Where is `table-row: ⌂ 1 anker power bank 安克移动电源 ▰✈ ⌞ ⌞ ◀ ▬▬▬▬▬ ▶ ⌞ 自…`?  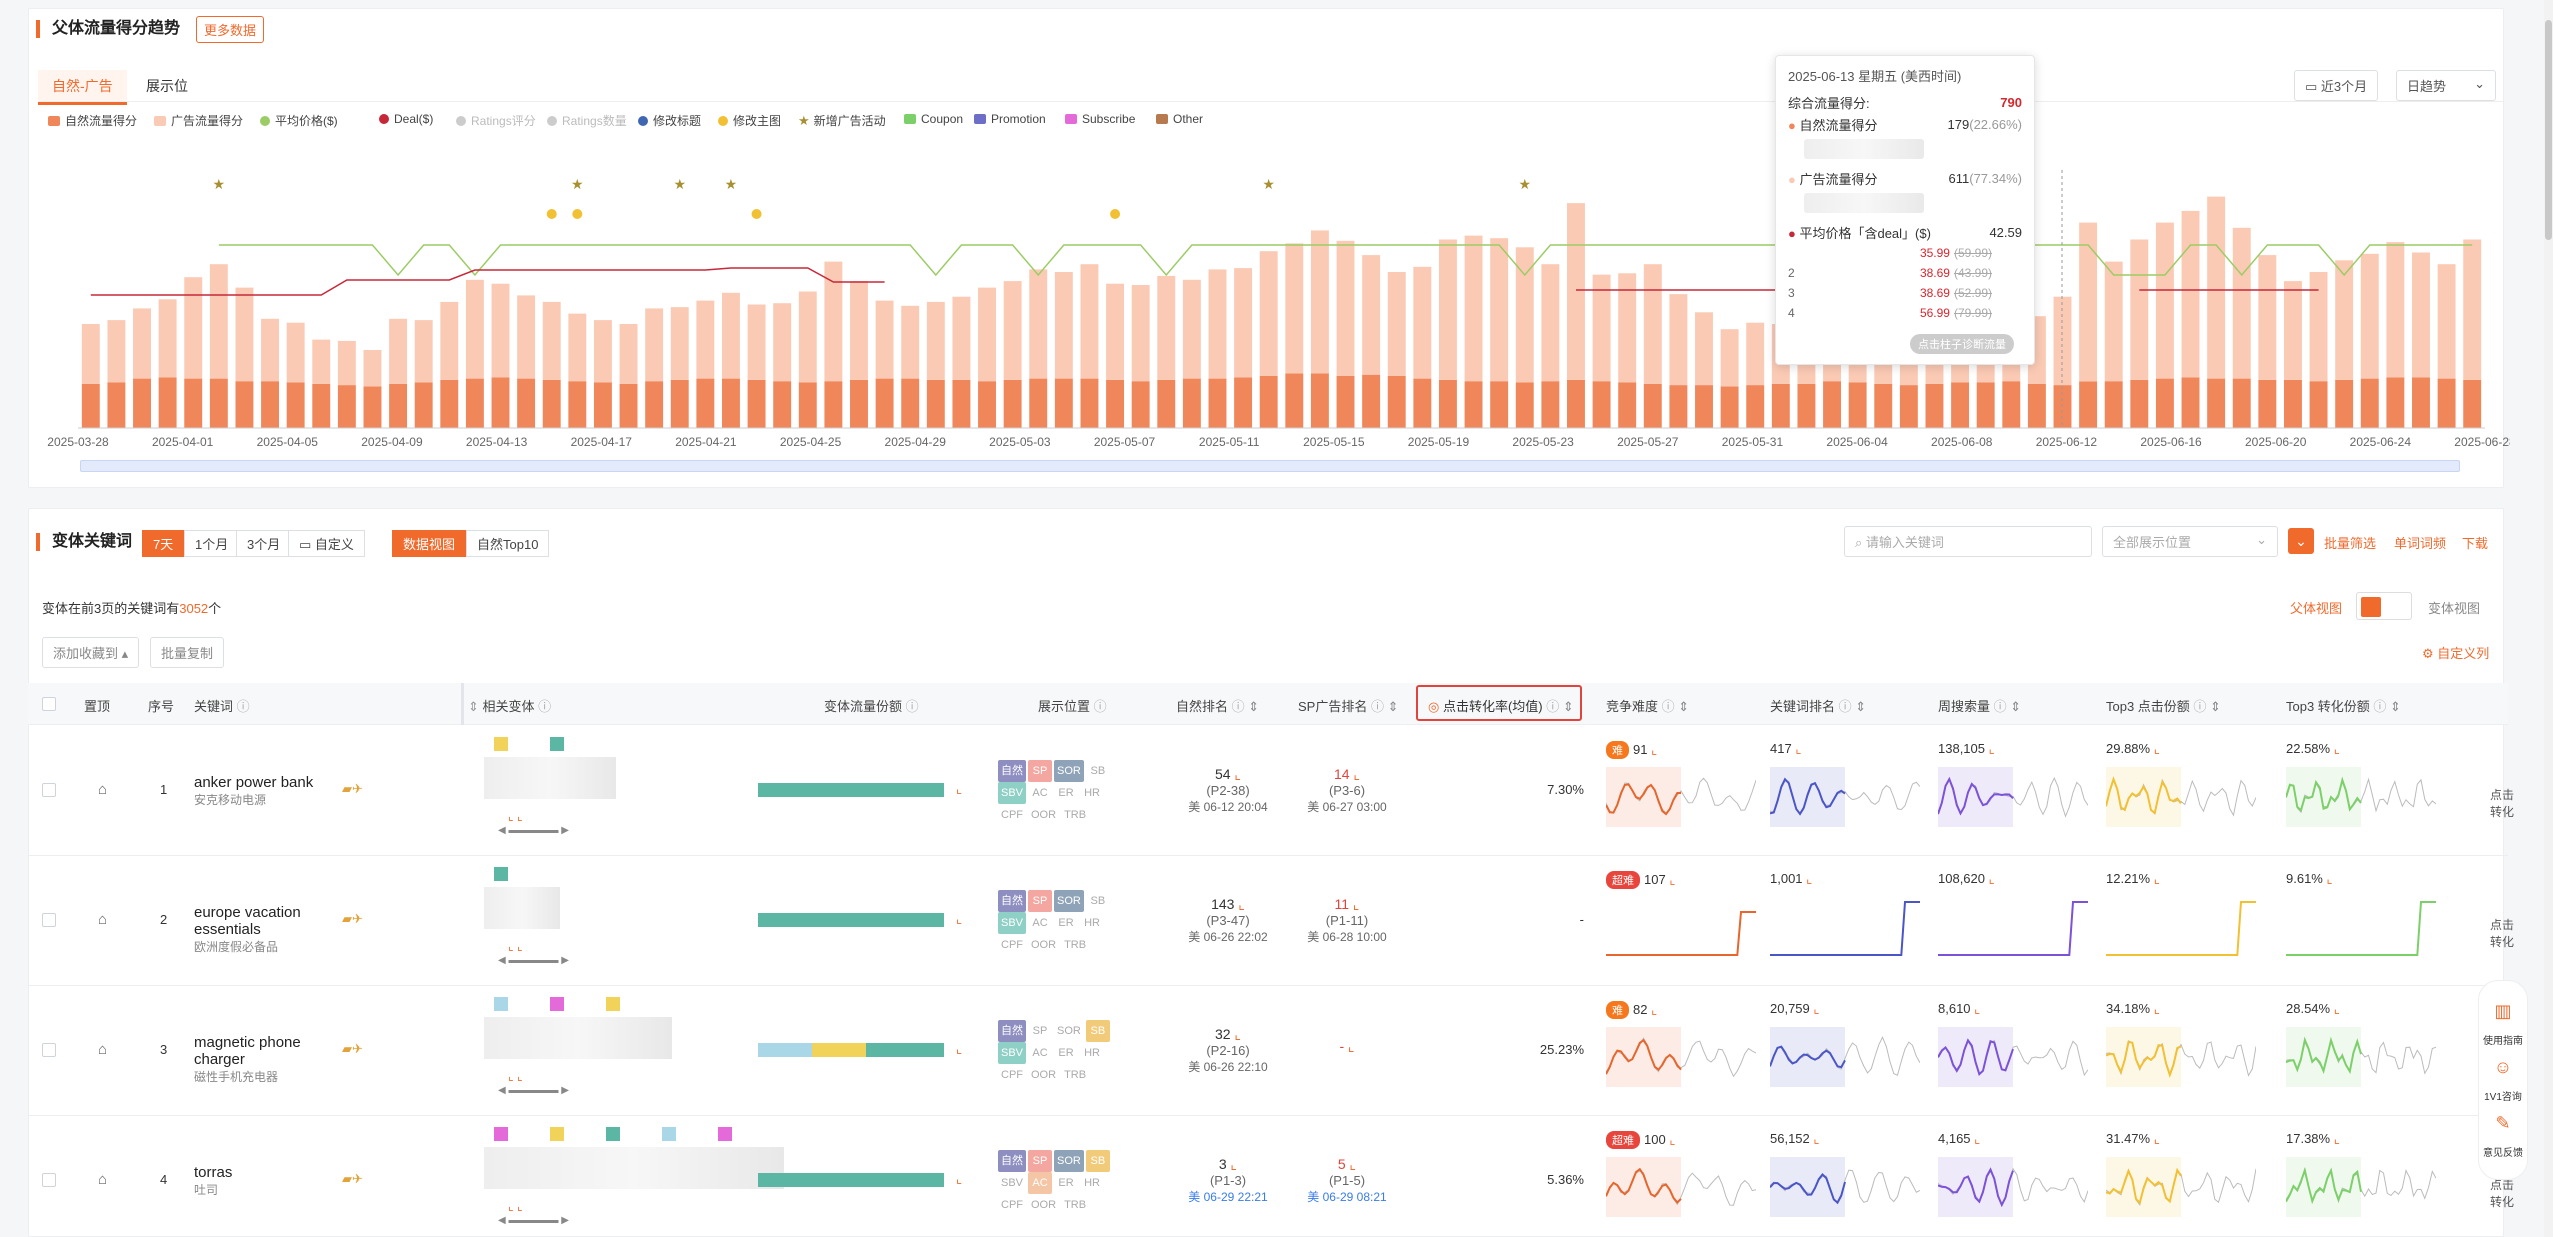
table-row: ⌂ 1 anker power bank 安克移动电源 ▰✈ ⌞ ⌞ ◀ ▬▬▬▬▬ ▶ ⌞ 自… is located at coordinates (1271, 790).